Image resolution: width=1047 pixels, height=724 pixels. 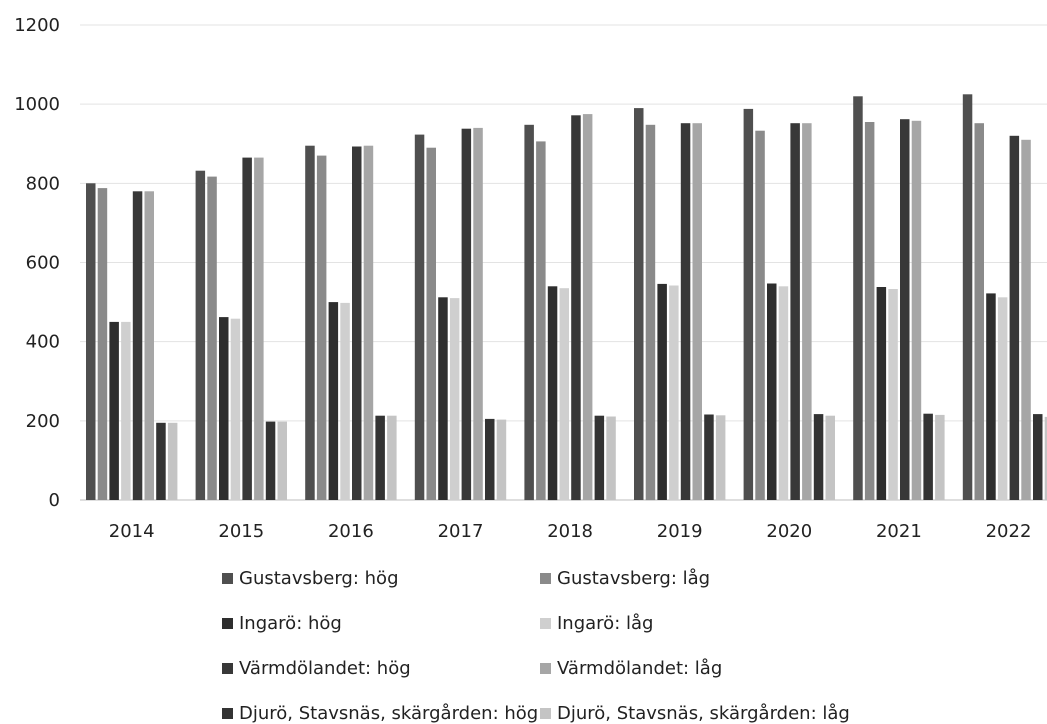 I want to click on y-axis-tick-labels: 0 200 400 600 800 1000 1200, so click(x=37, y=263).